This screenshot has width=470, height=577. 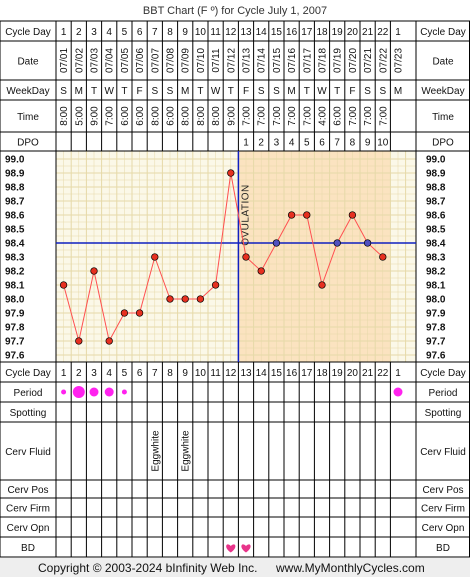 I want to click on row-label-left: Cerv Fluid, so click(x=28, y=452).